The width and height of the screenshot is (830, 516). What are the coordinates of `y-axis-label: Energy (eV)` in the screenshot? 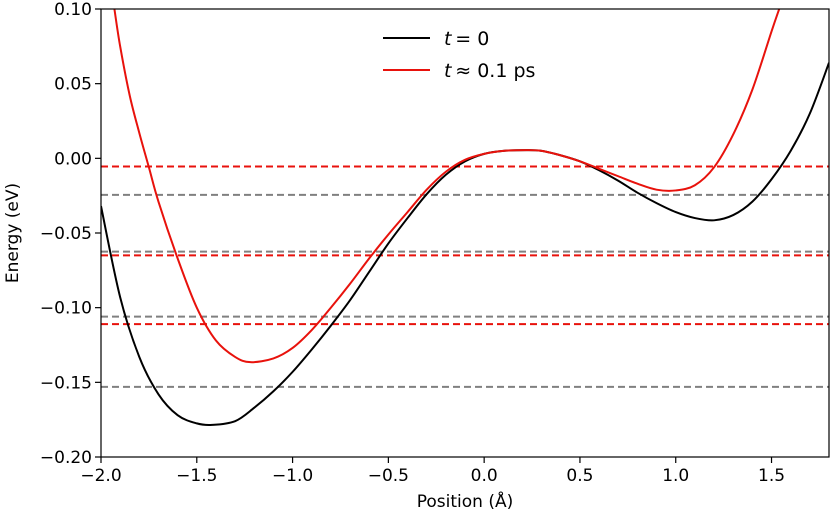 It's located at (13, 233).